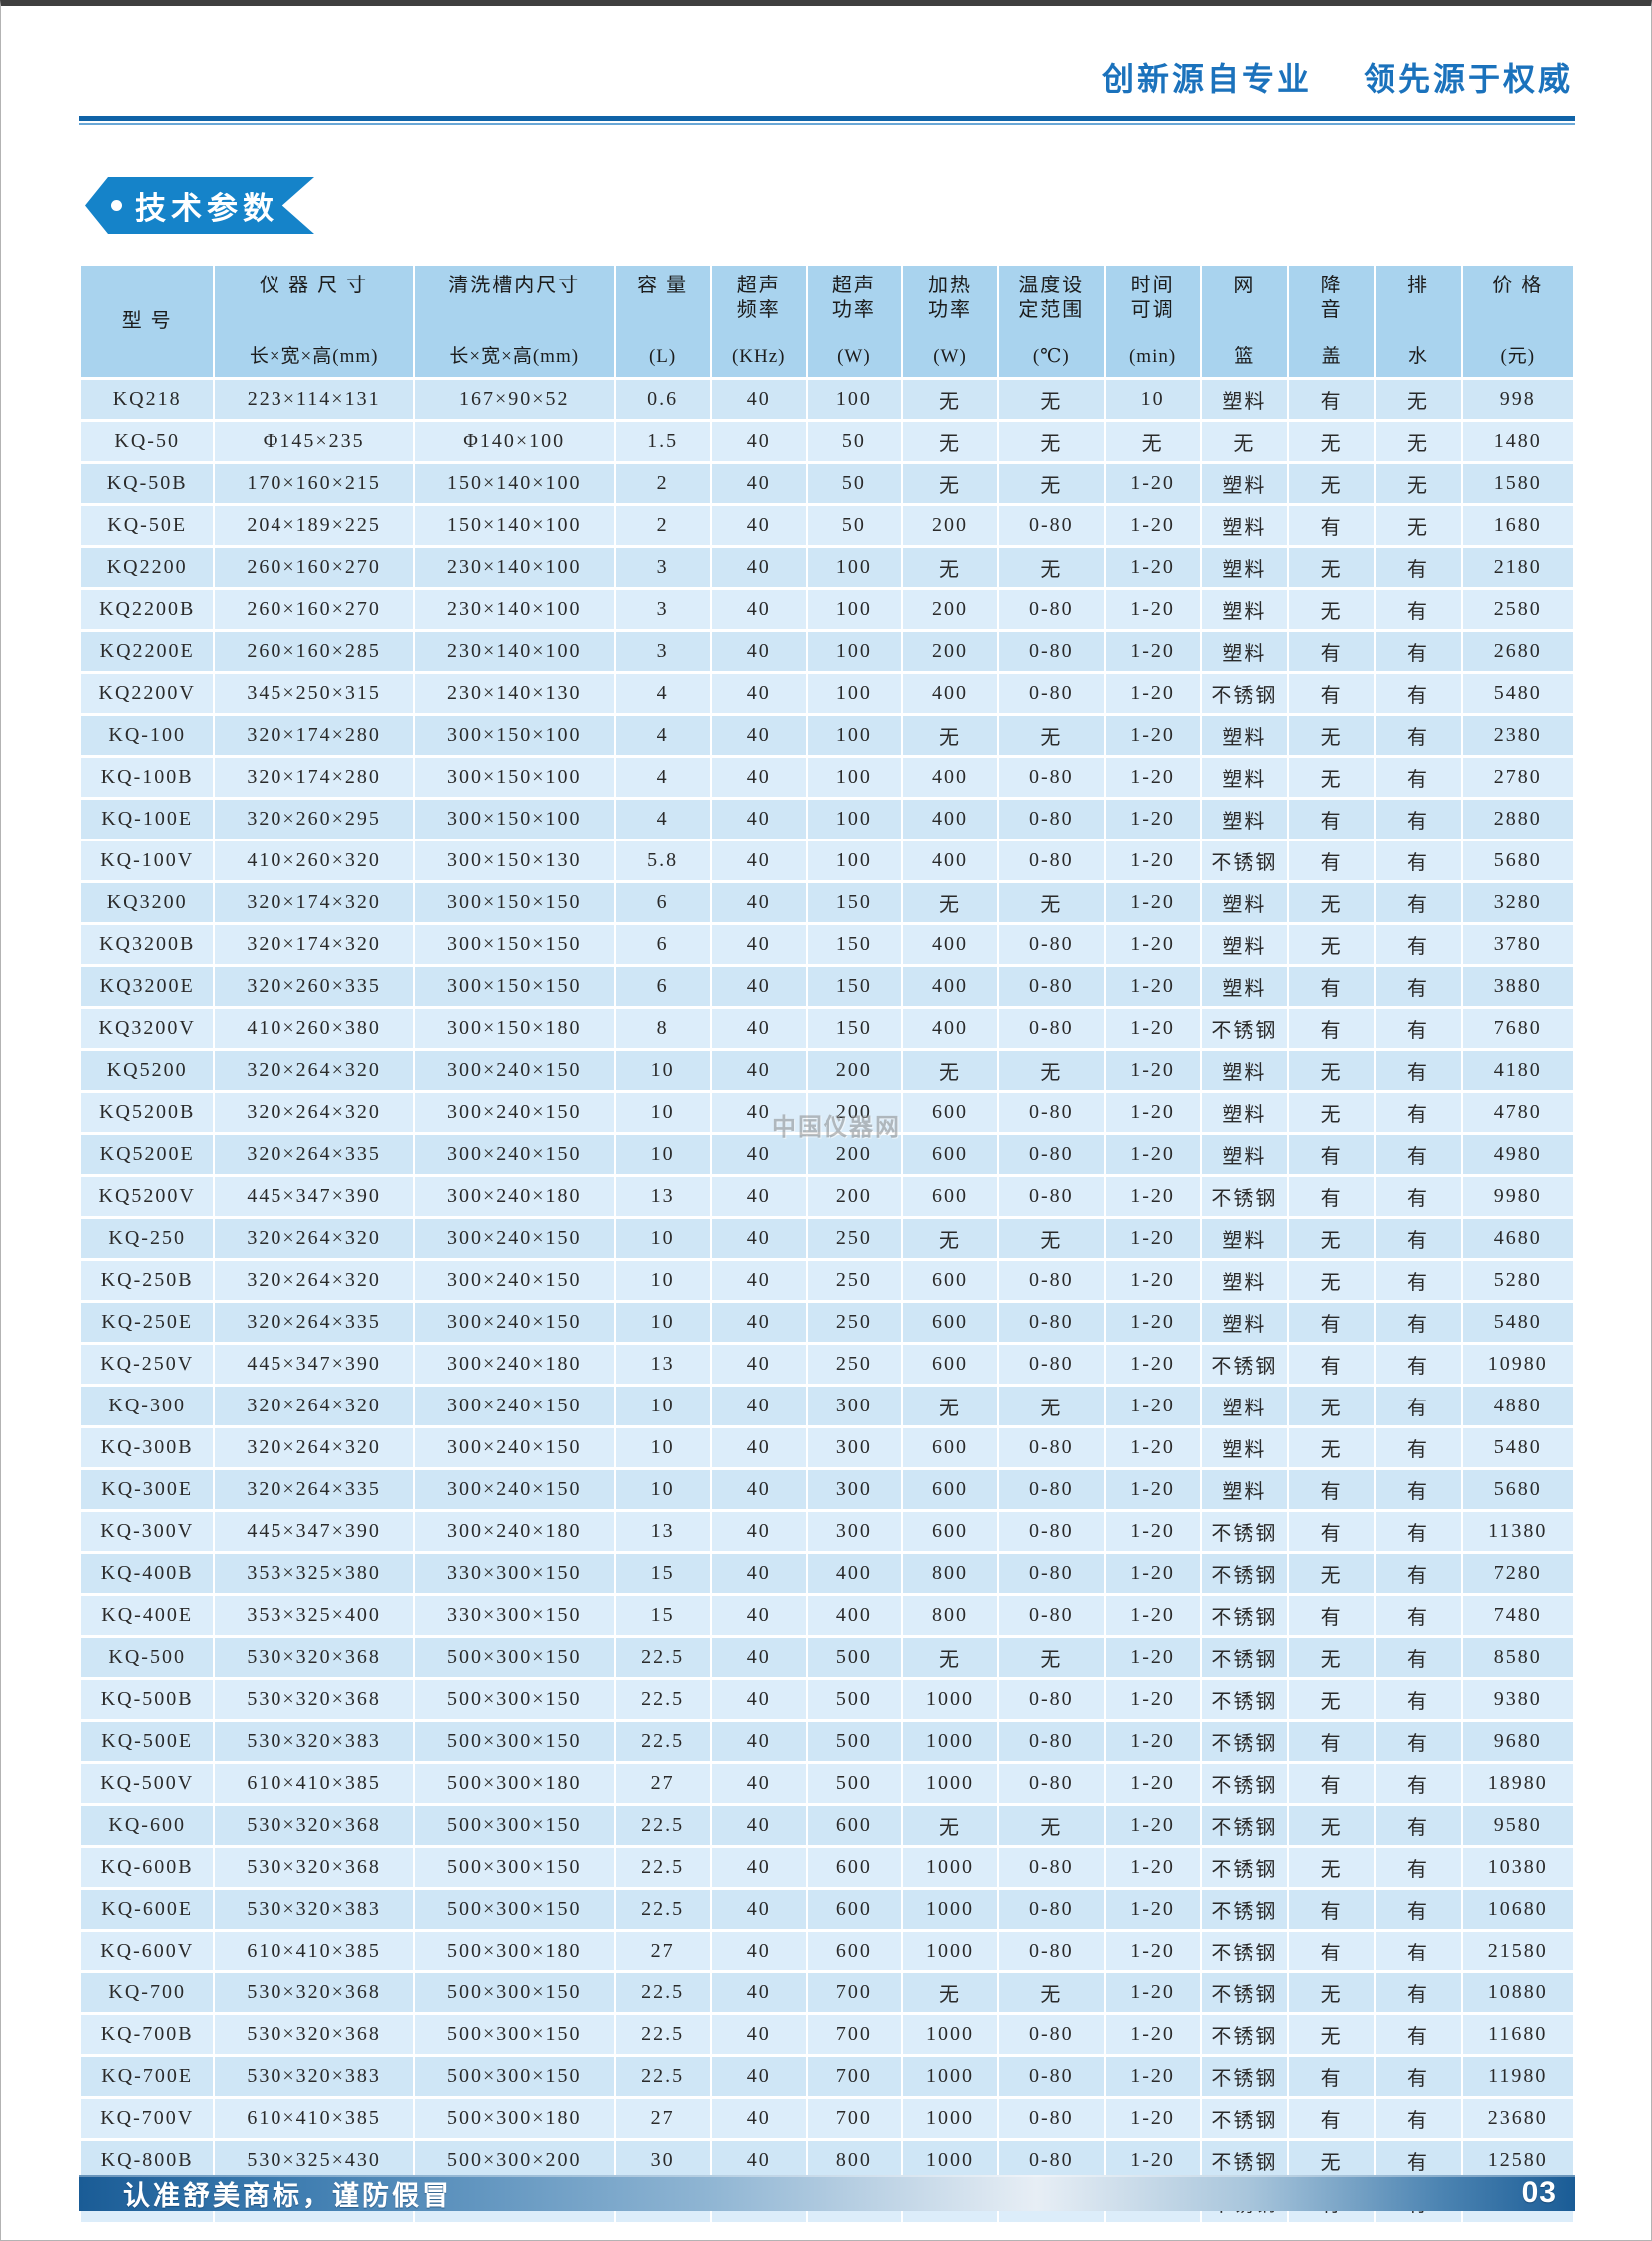 The width and height of the screenshot is (1652, 2241). I want to click on value-cell: 4880, so click(1517, 1406).